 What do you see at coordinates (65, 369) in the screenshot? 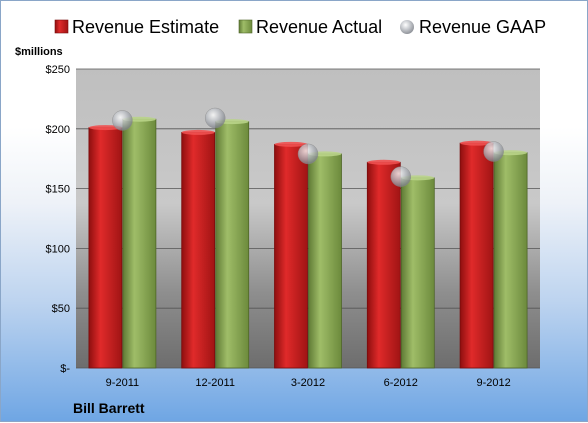
I see `y-tick-label: $-` at bounding box center [65, 369].